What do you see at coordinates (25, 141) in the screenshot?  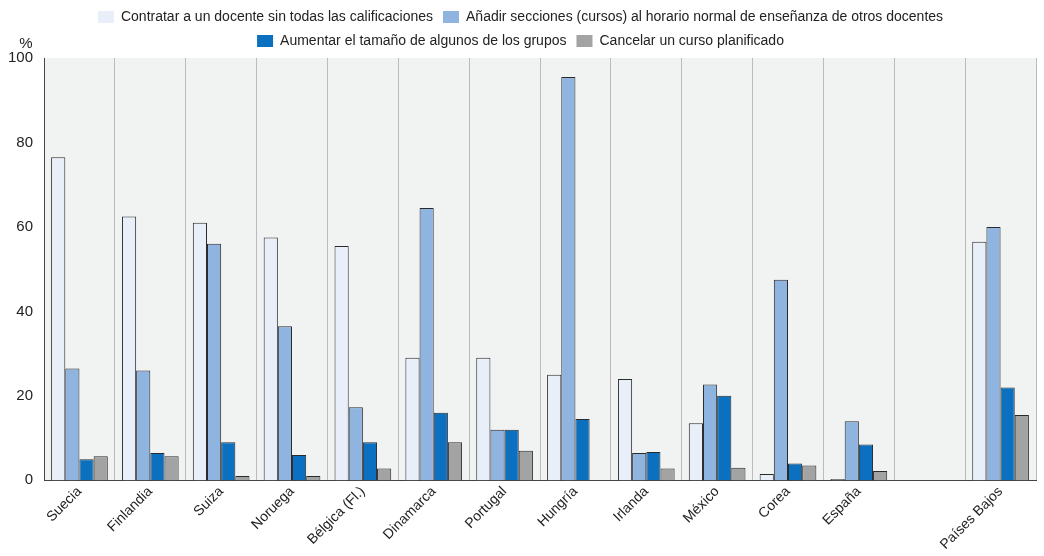 I see `y-tick-label: 80` at bounding box center [25, 141].